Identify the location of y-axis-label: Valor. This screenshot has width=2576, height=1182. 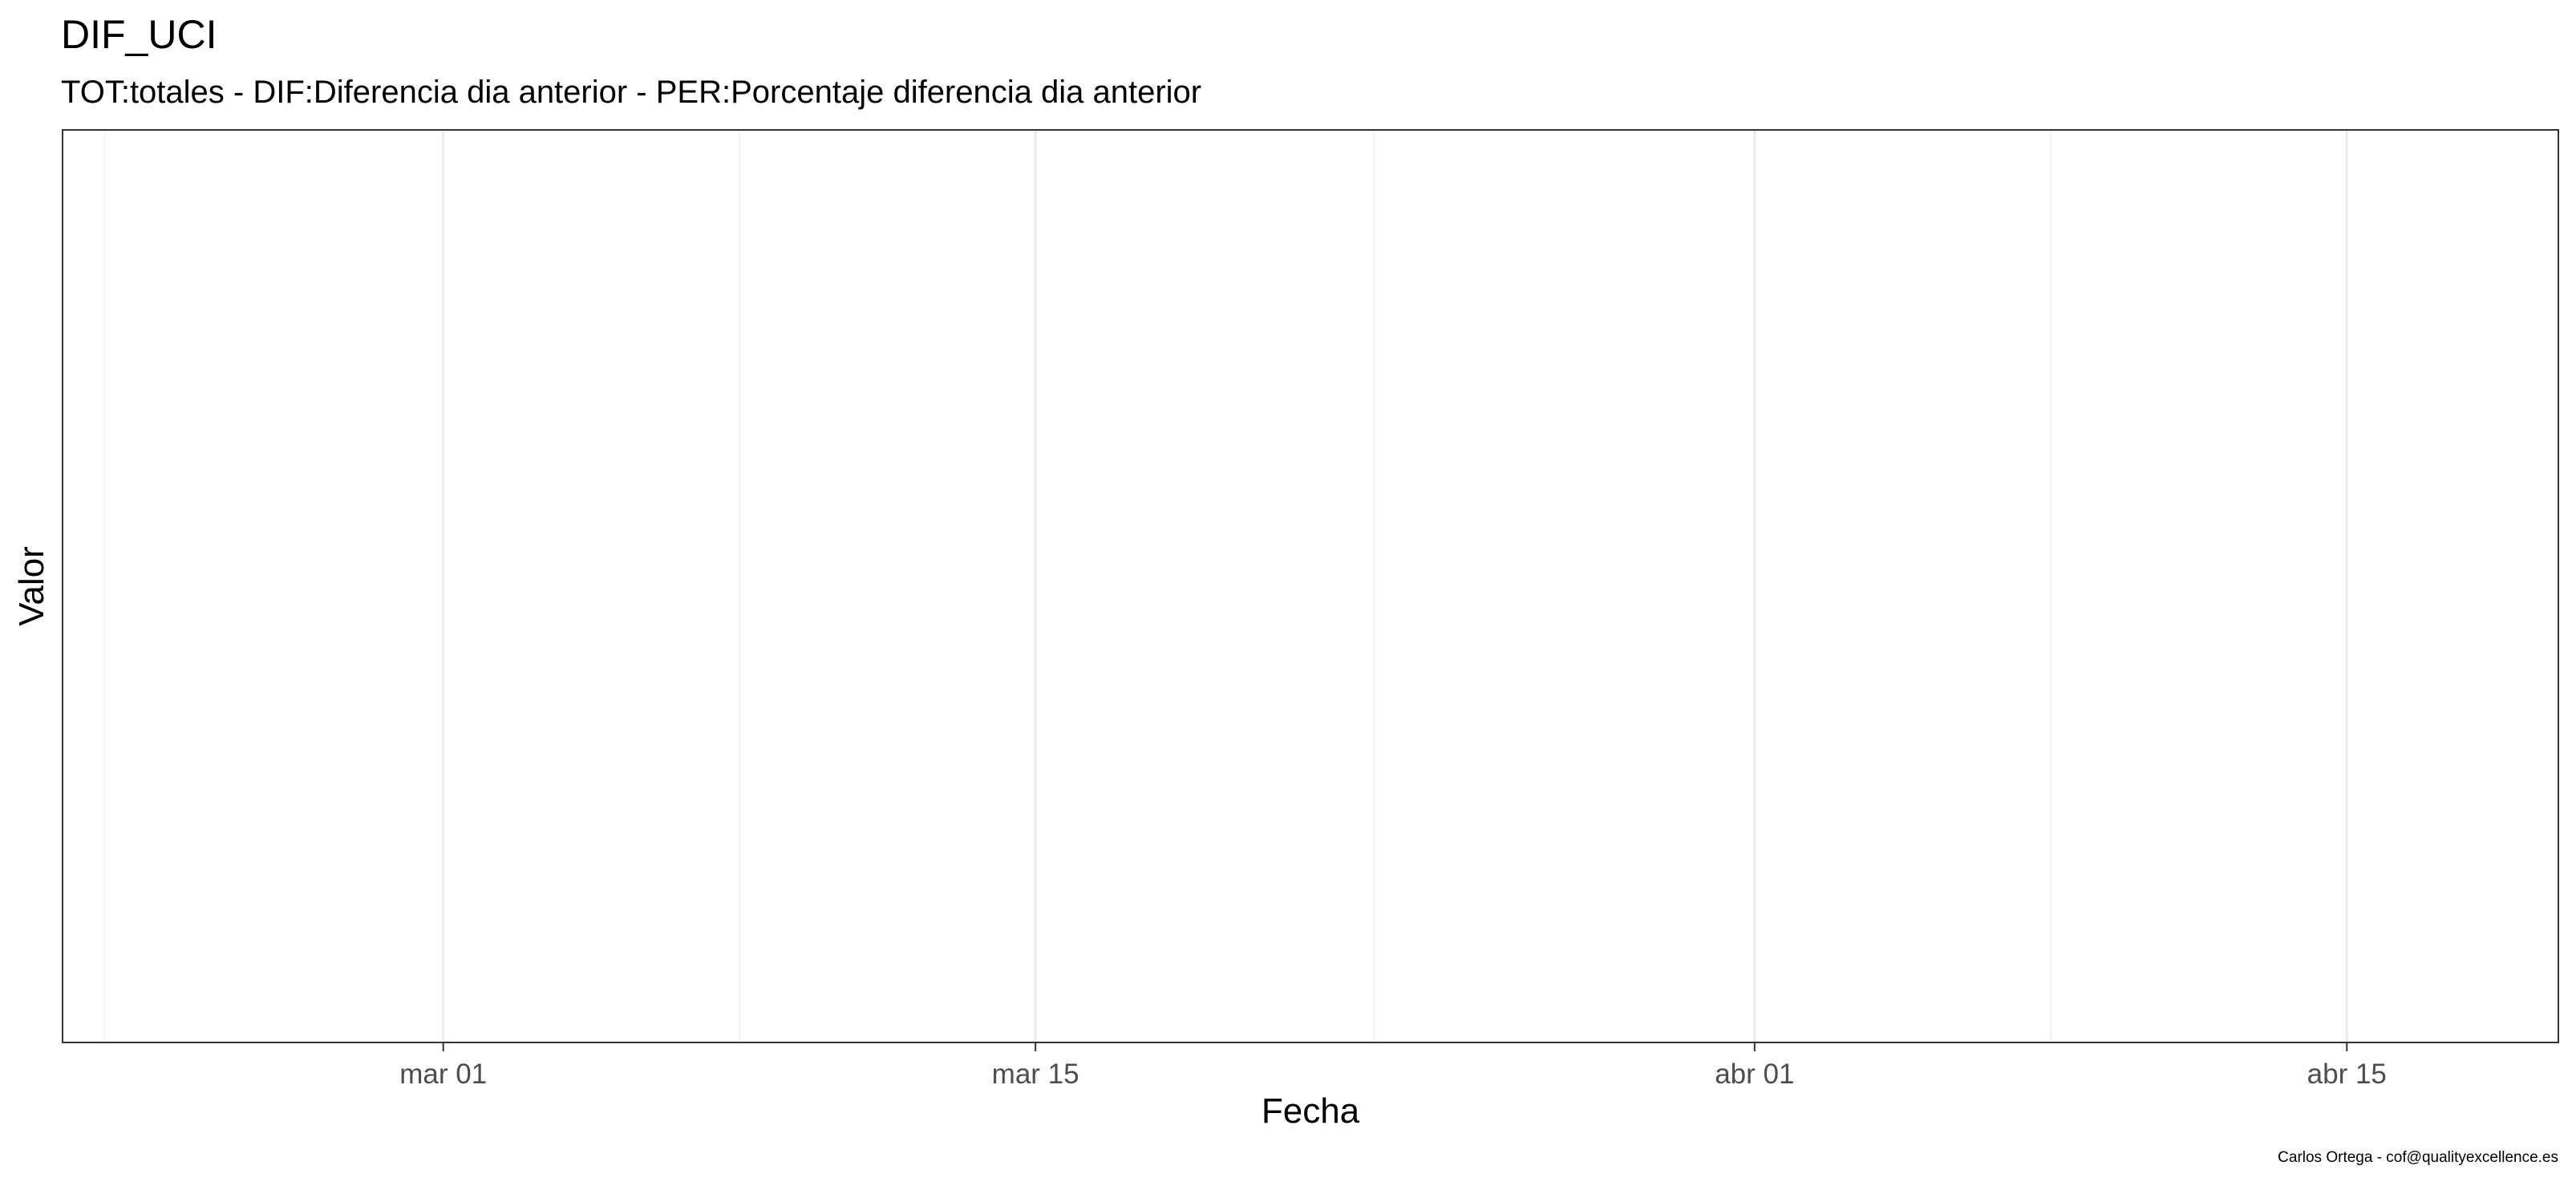
(31, 585).